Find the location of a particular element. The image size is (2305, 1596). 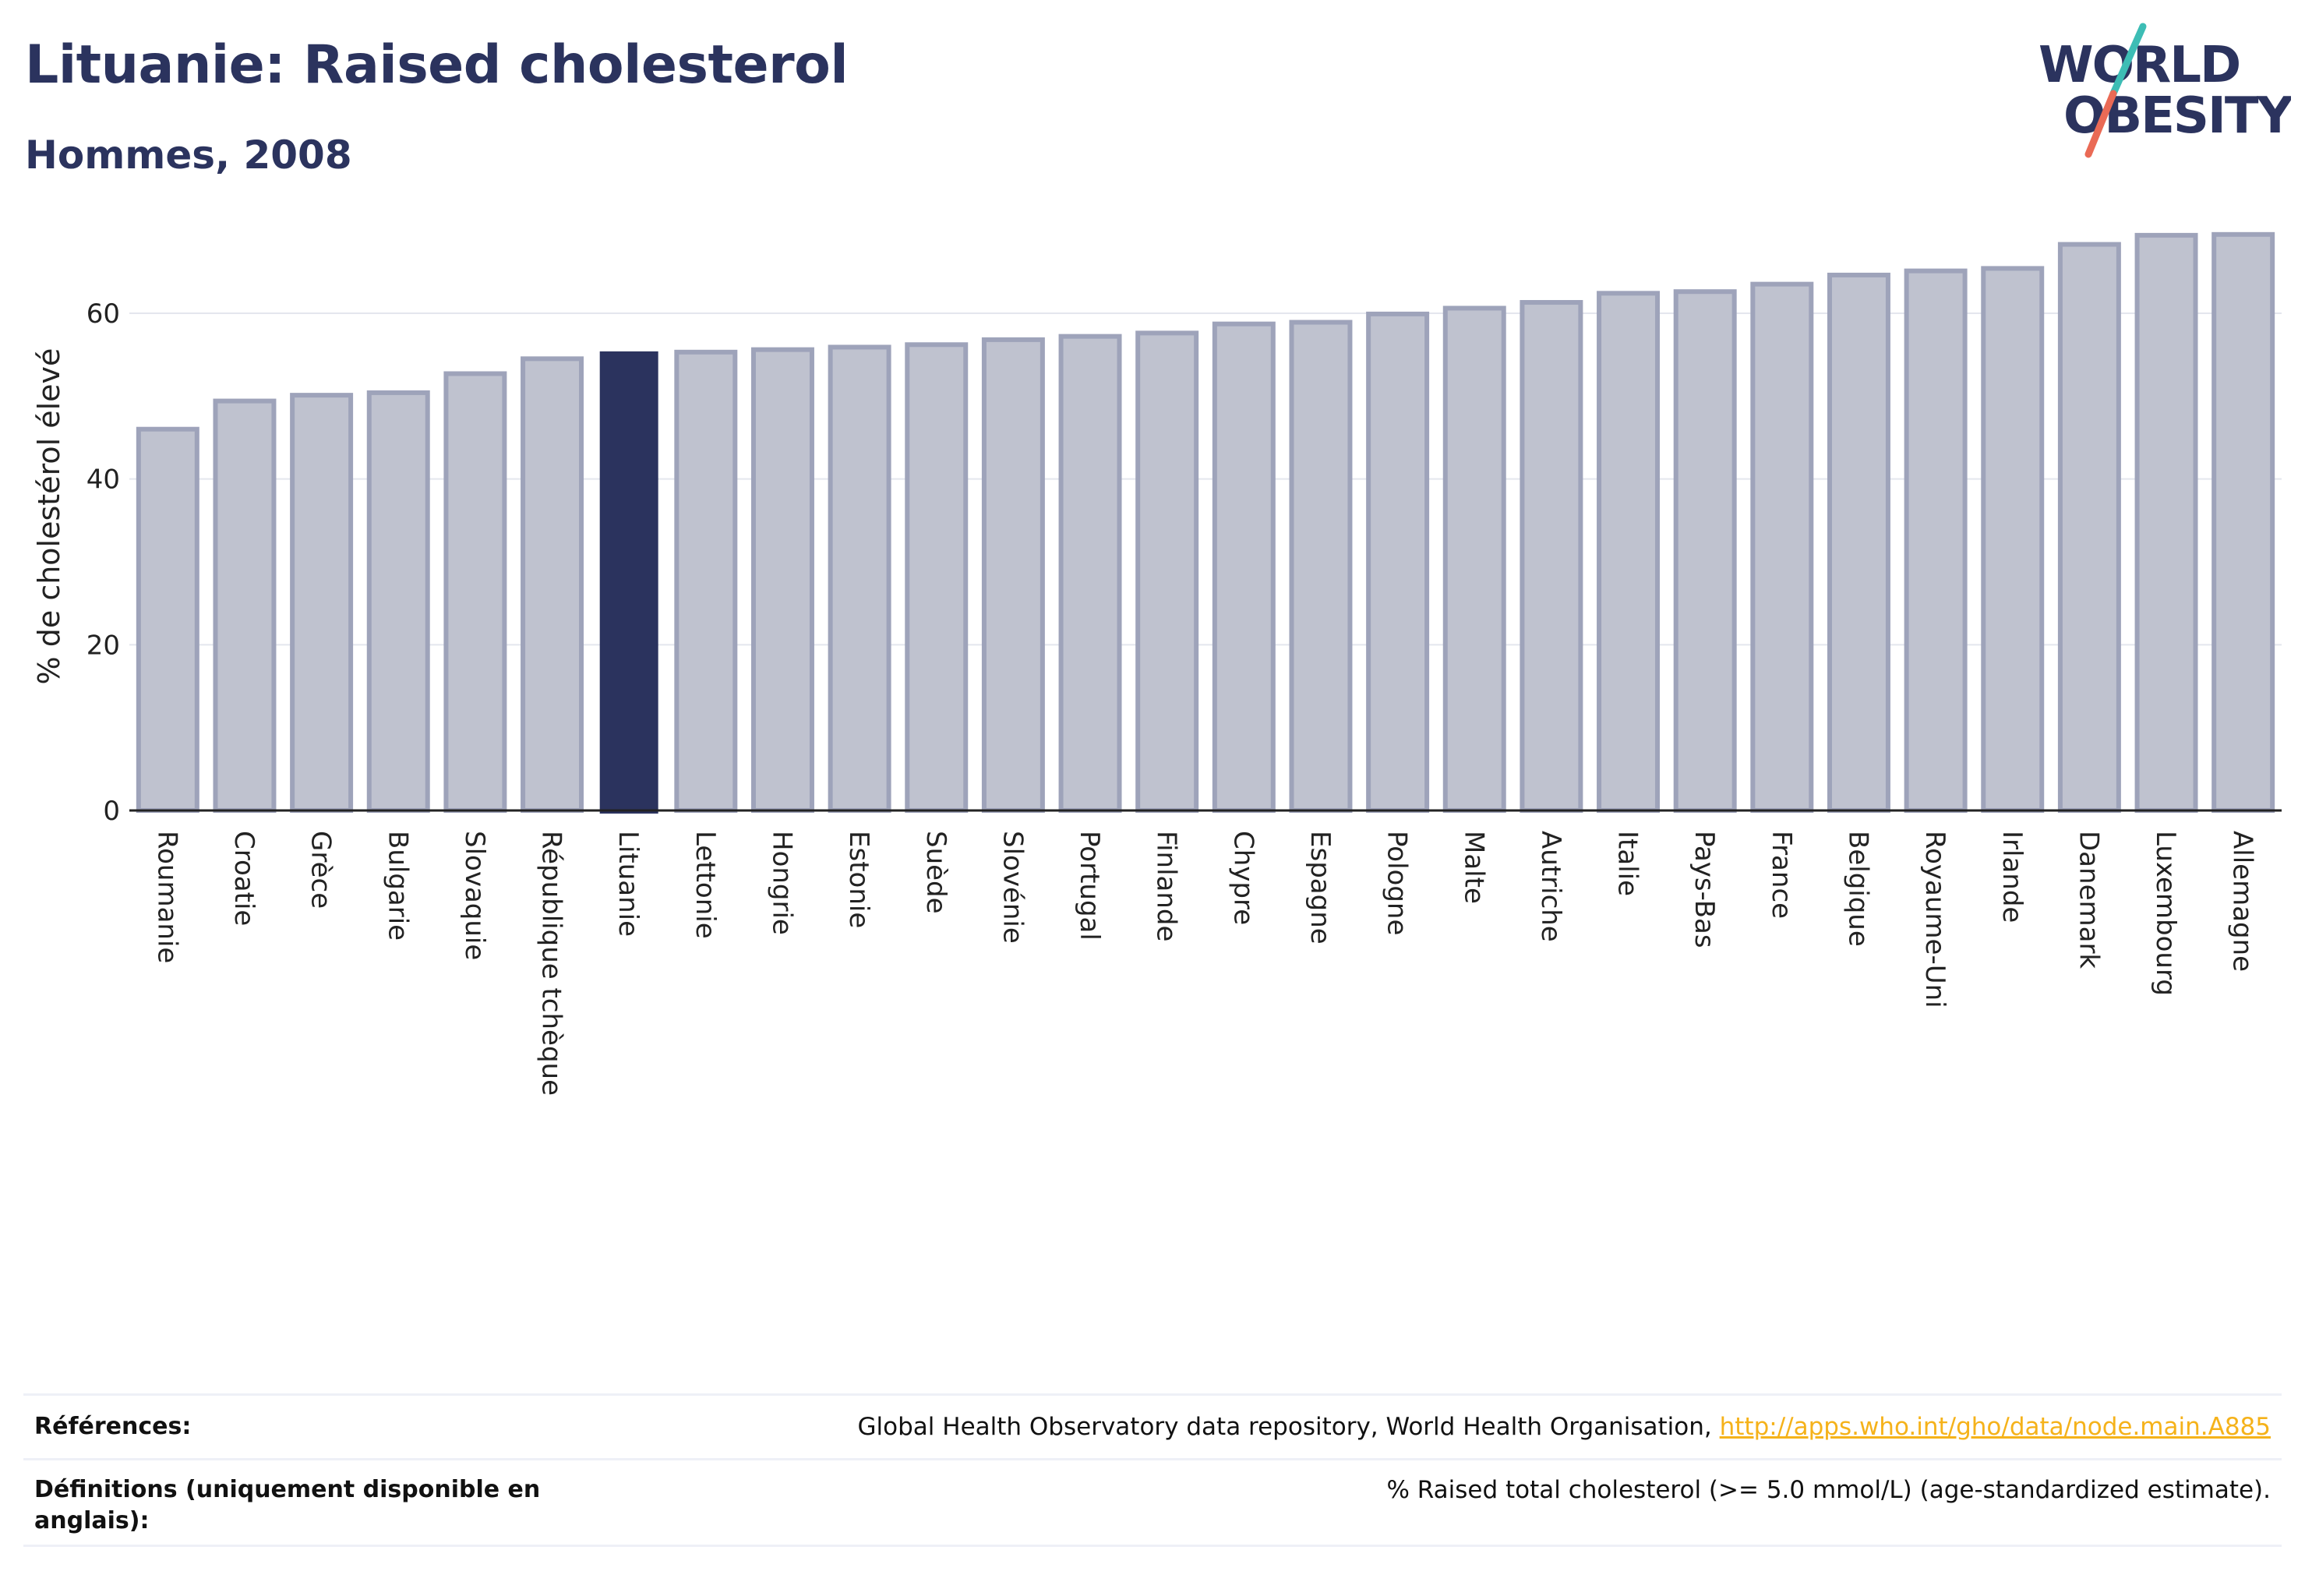

x-tick-label: Slovaquie is located at coordinates (475, 895).